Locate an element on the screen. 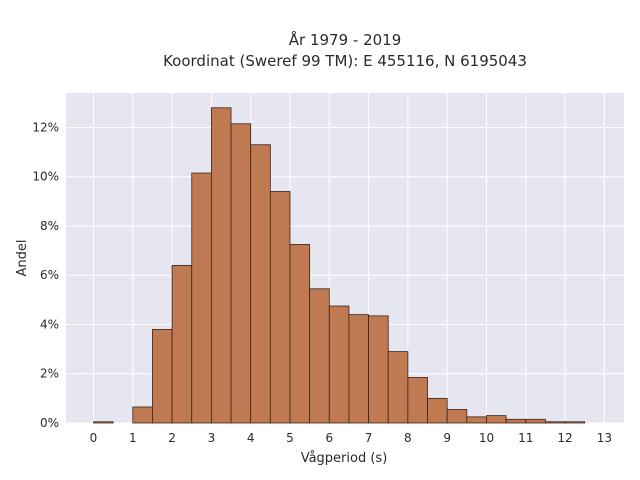 The width and height of the screenshot is (640, 480). x-tick-label: 2 is located at coordinates (172, 438).